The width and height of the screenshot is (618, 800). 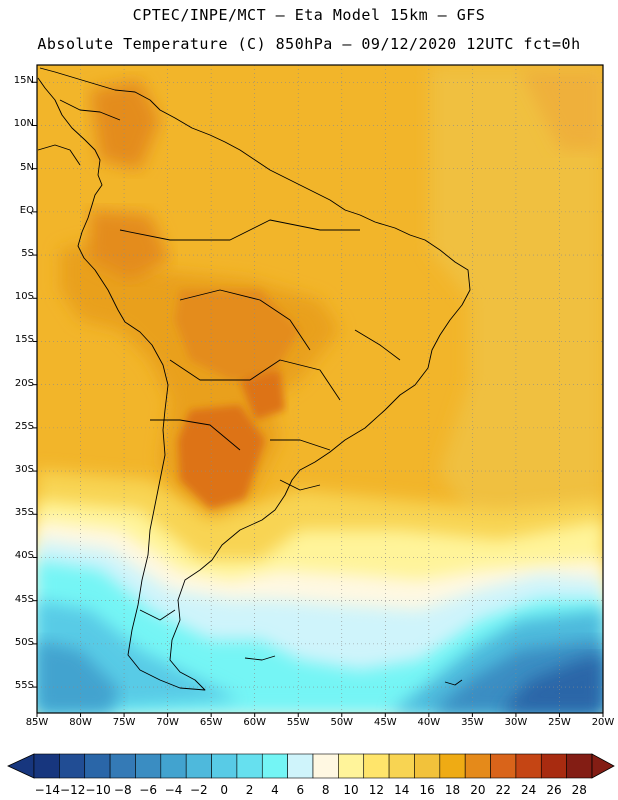 I want to click on latitude-label: 10S, so click(x=24, y=297).